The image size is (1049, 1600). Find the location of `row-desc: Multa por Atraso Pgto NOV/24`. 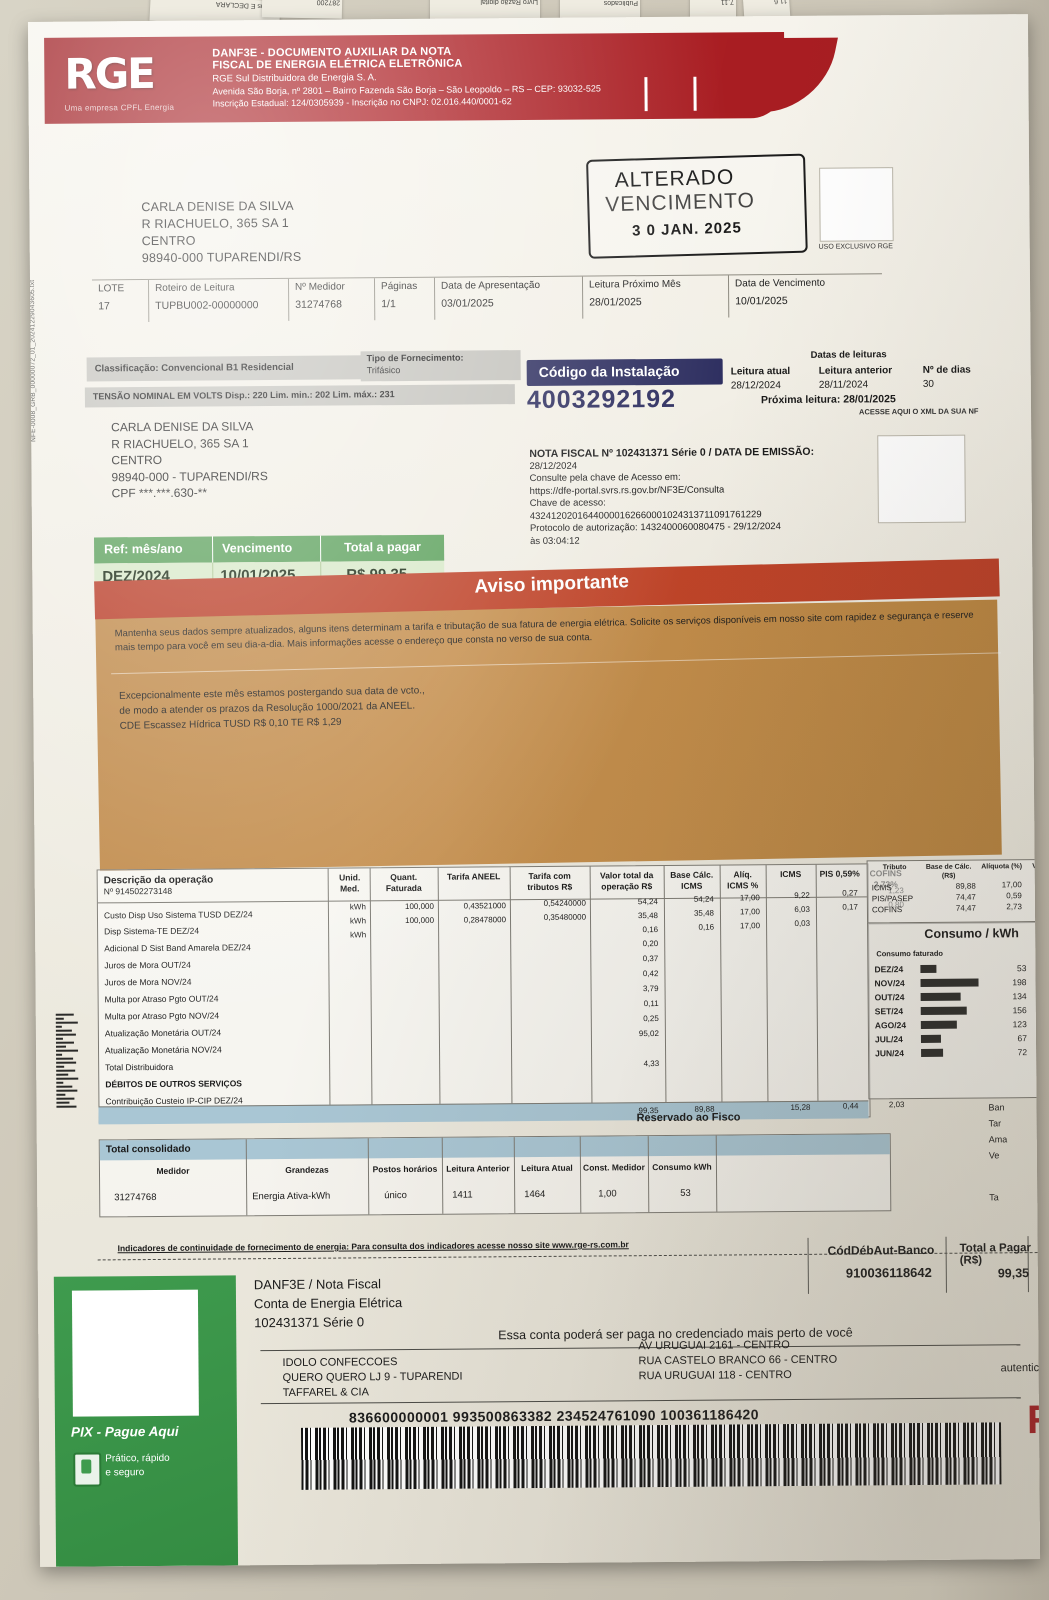

row-desc: Multa por Atraso Pgto NOV/24 is located at coordinates (162, 1016).